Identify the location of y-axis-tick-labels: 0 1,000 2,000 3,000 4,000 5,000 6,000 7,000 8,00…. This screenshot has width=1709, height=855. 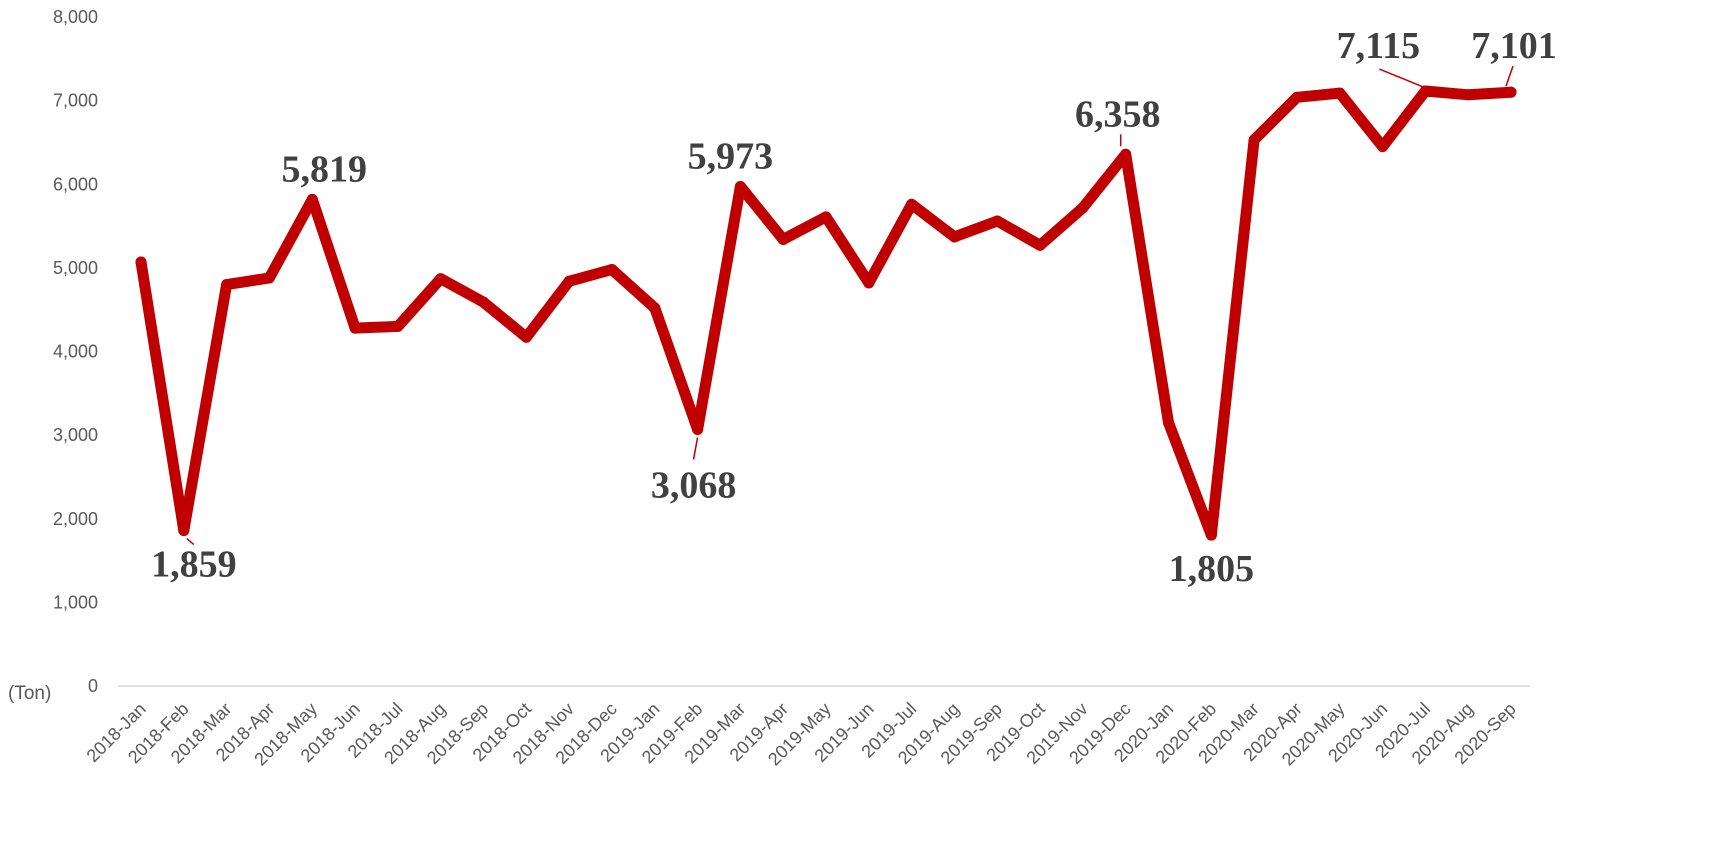
(75, 351).